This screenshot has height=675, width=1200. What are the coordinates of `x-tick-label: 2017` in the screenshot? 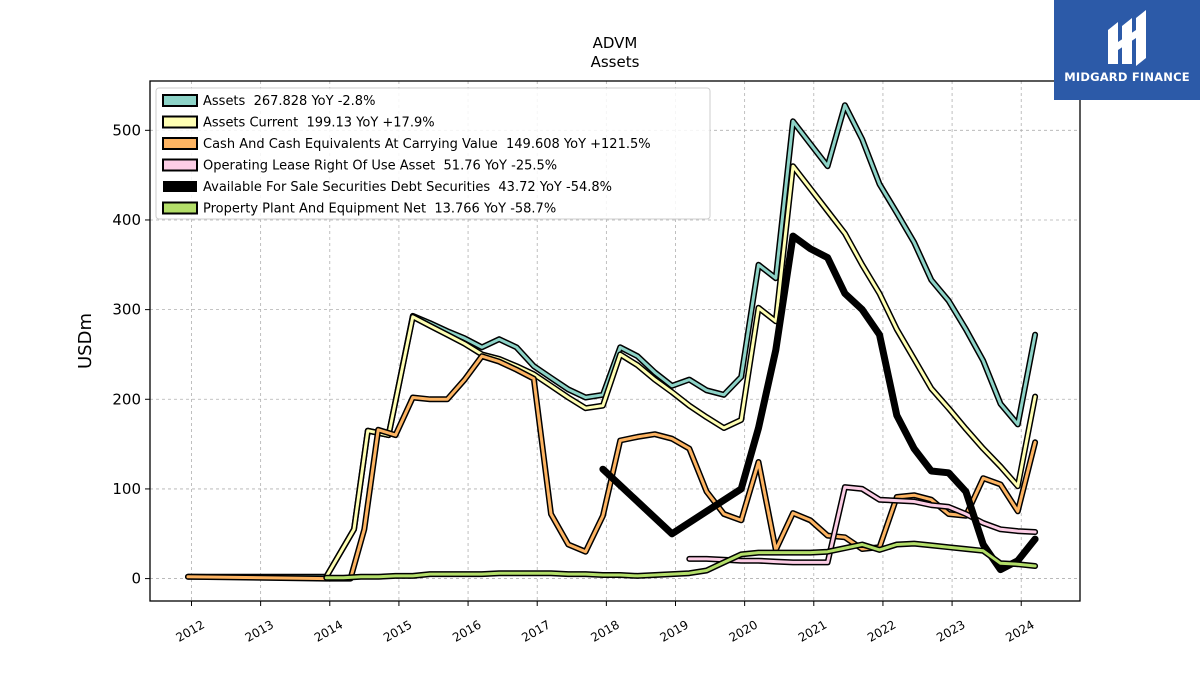 It's located at (535, 630).